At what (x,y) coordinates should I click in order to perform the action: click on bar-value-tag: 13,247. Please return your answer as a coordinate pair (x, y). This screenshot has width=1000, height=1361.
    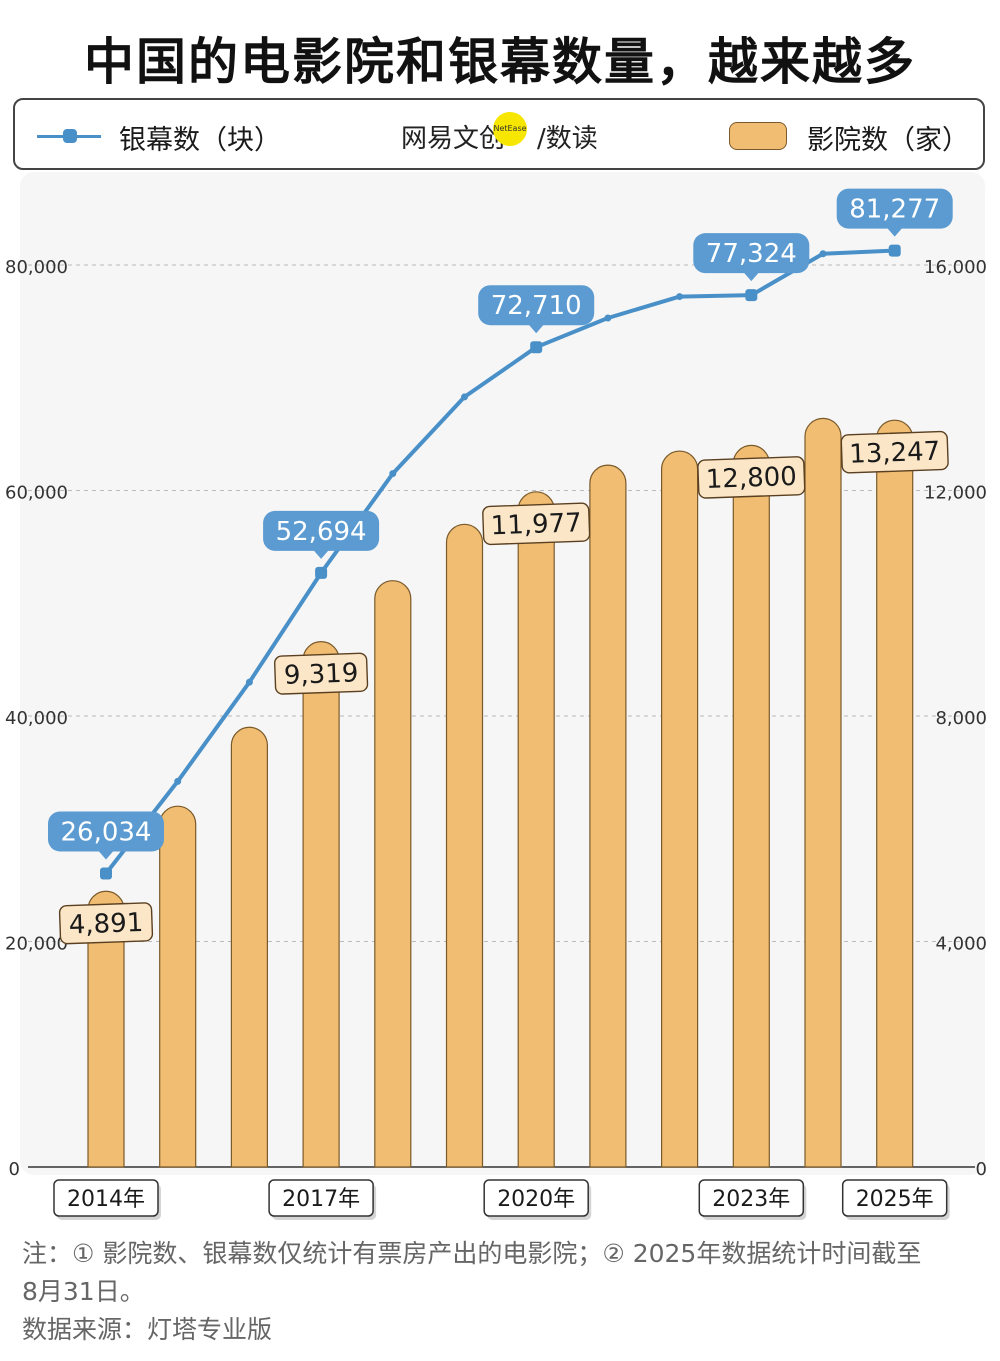
    Looking at the image, I should click on (894, 452).